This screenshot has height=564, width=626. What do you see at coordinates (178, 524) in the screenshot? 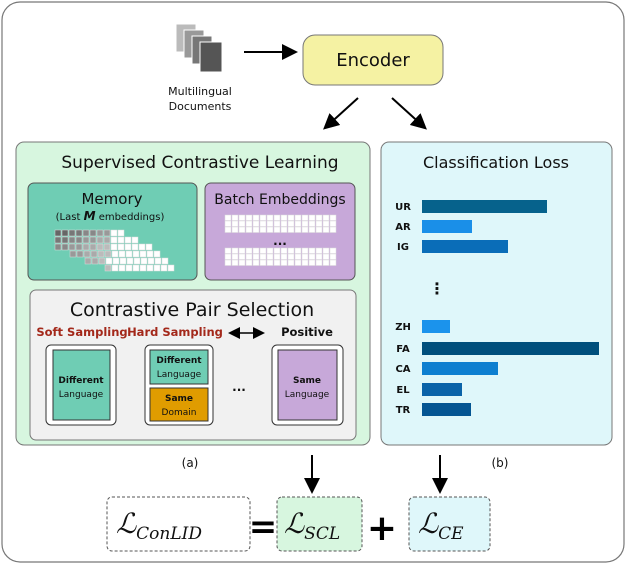
I see `total-loss-box` at bounding box center [178, 524].